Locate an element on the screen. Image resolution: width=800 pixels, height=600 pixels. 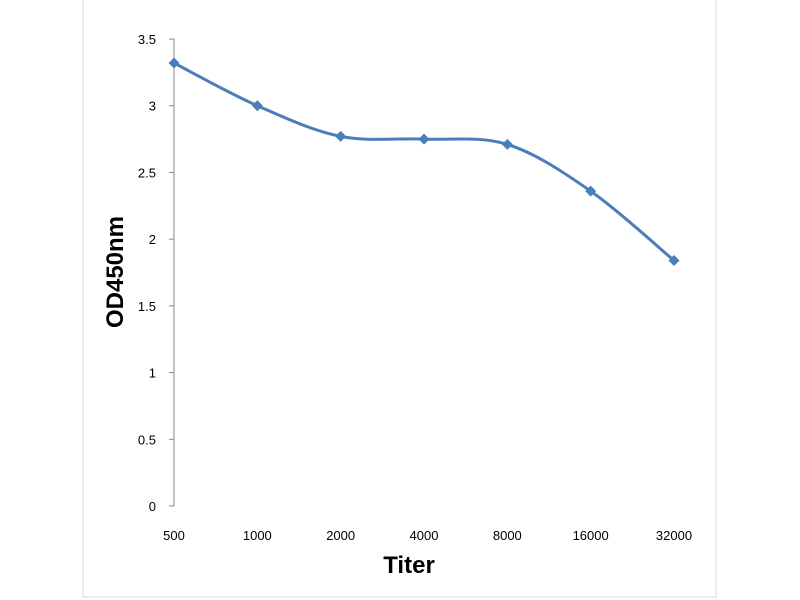
x-tick-label: 500 is located at coordinates (174, 535).